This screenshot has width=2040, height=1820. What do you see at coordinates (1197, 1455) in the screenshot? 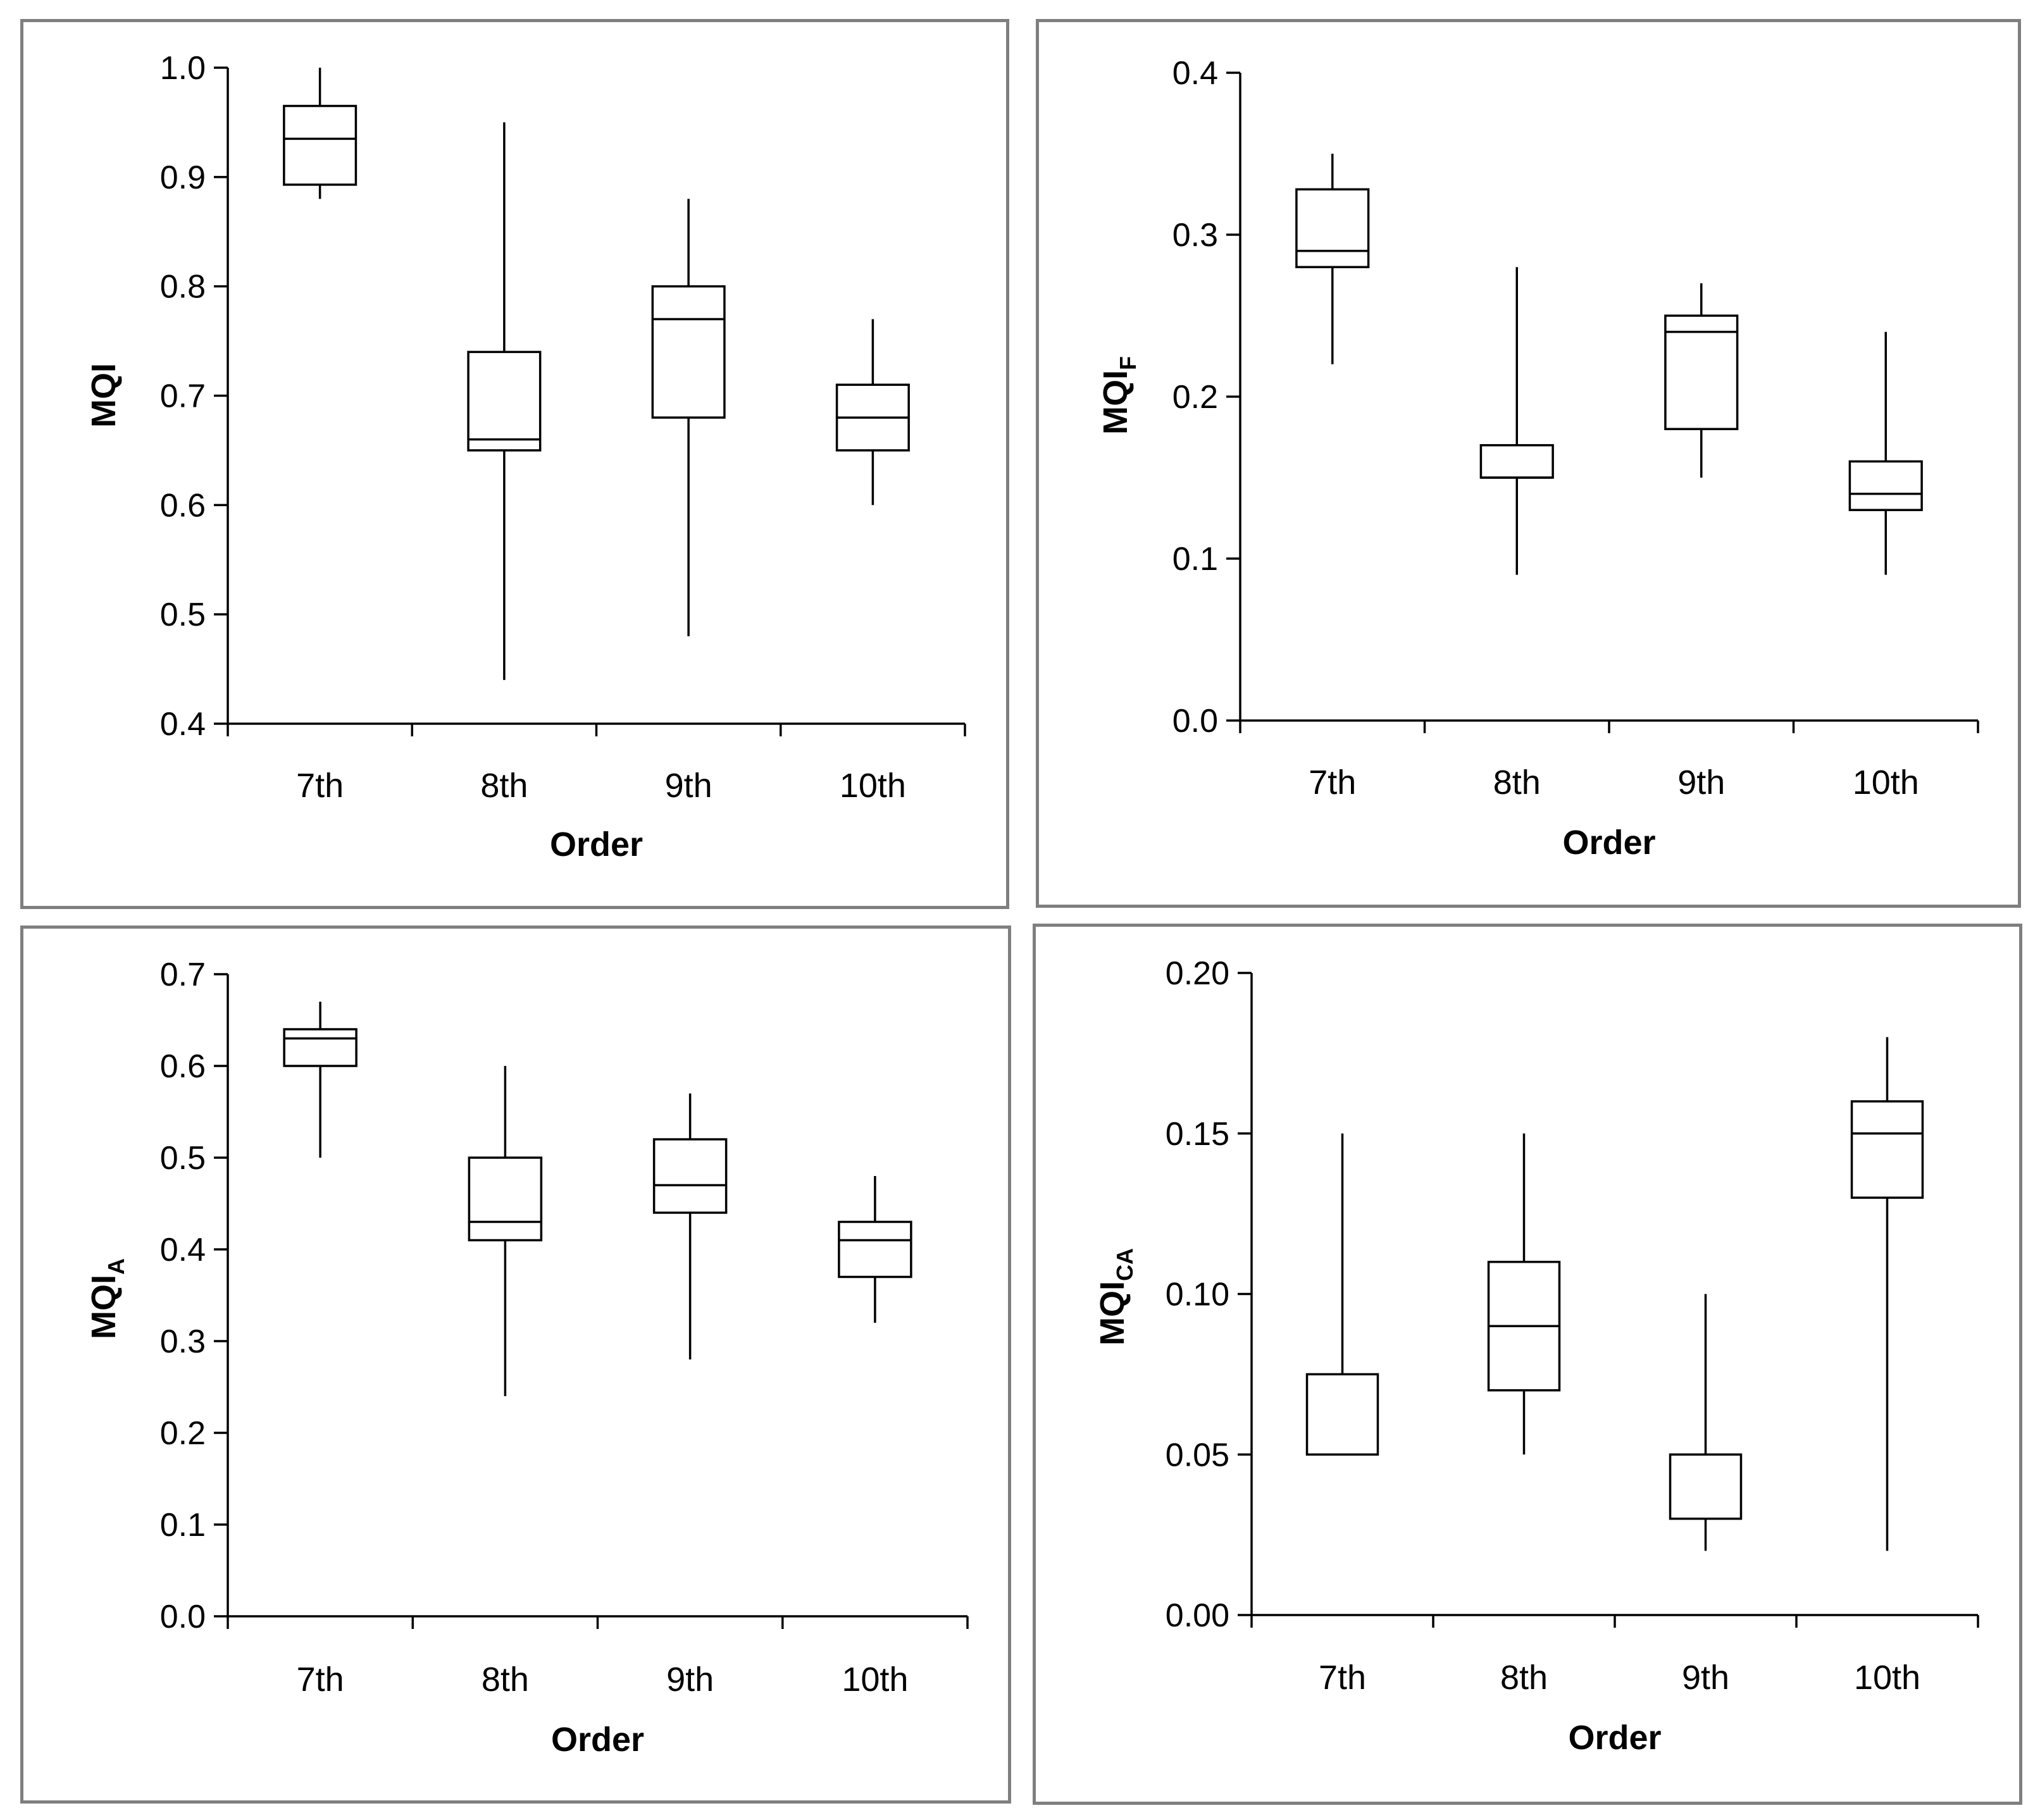
I see `y-tick-label: 0.05` at bounding box center [1197, 1455].